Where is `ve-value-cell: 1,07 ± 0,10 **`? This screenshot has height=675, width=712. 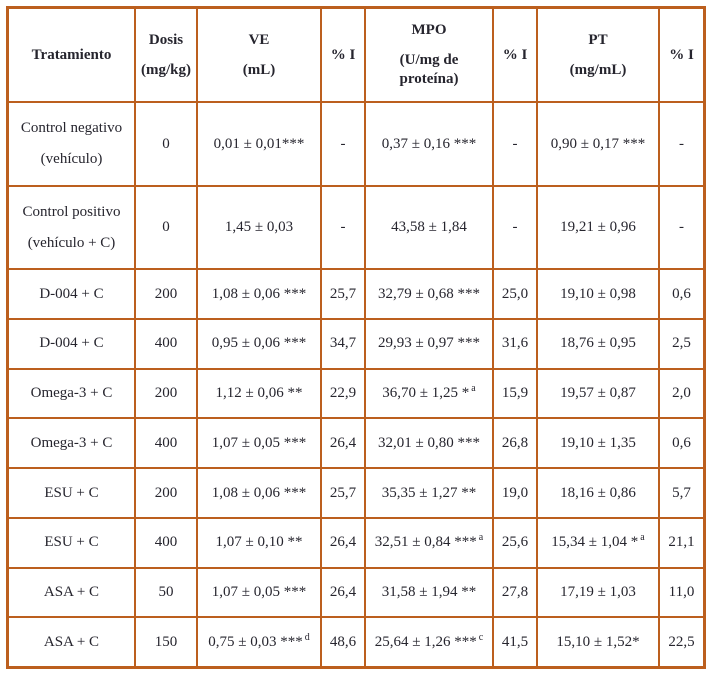
ve-value-cell: 1,07 ± 0,10 ** is located at coordinates (259, 542).